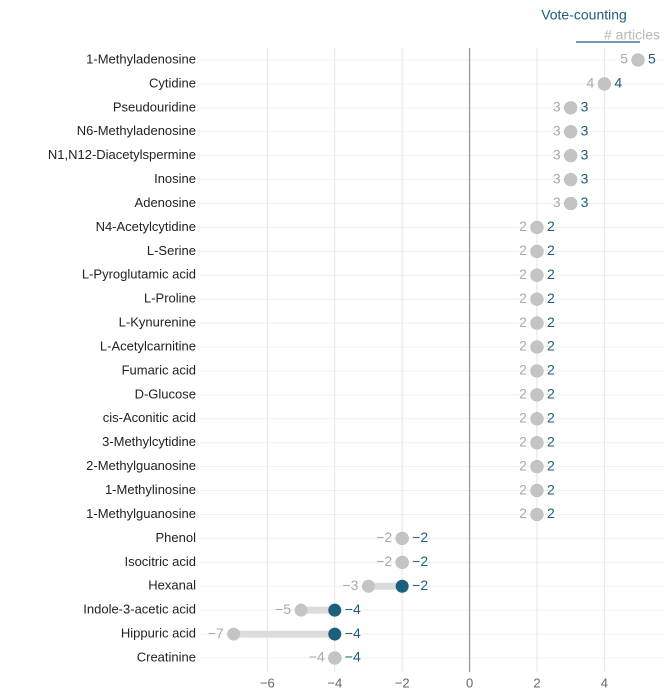  I want to click on y-tick-label: Phenol, so click(176, 537).